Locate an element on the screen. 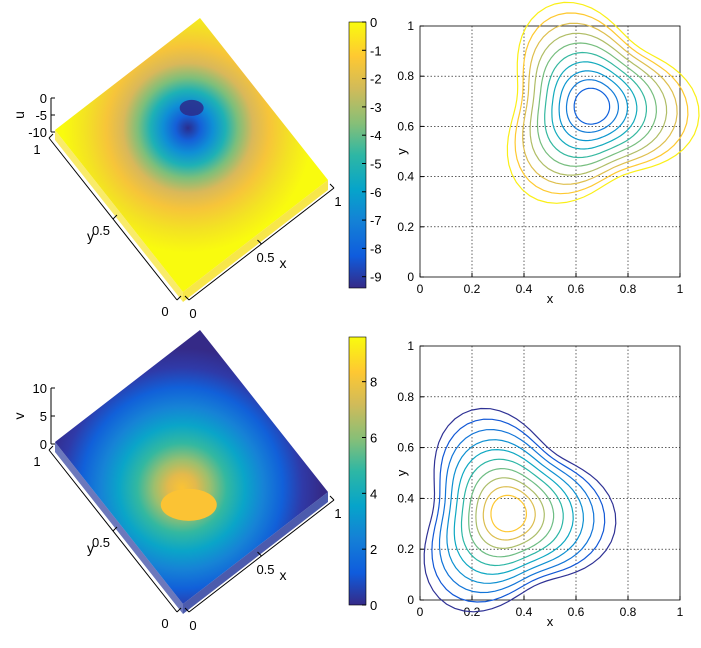  x-tick-label: 0.8 is located at coordinates (628, 289).